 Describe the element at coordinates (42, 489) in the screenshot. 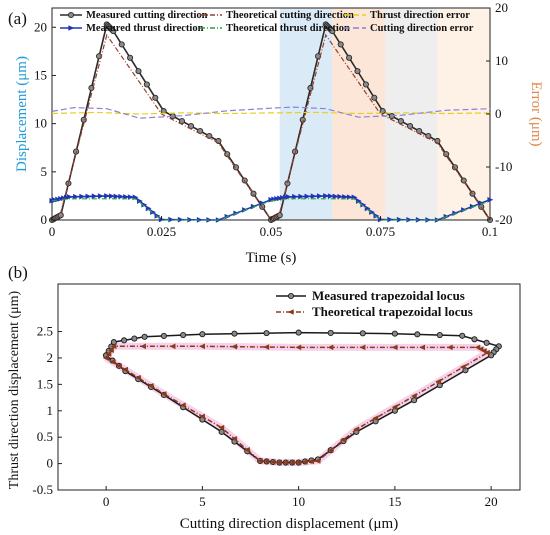

I see `y-tick-label: -0.5` at that location.